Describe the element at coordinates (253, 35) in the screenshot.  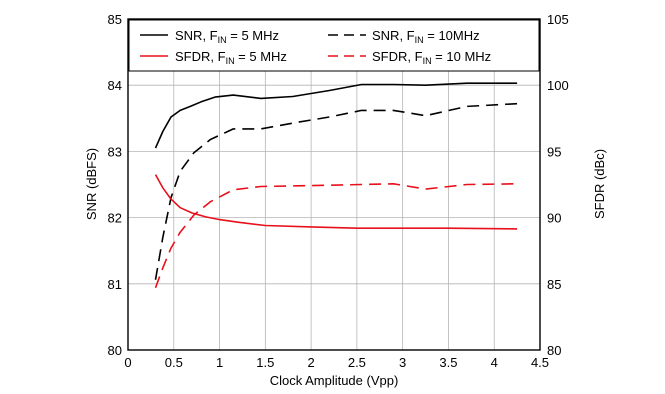
I see `legend-label-snr-5mhz-rest: = 5 MHz` at that location.